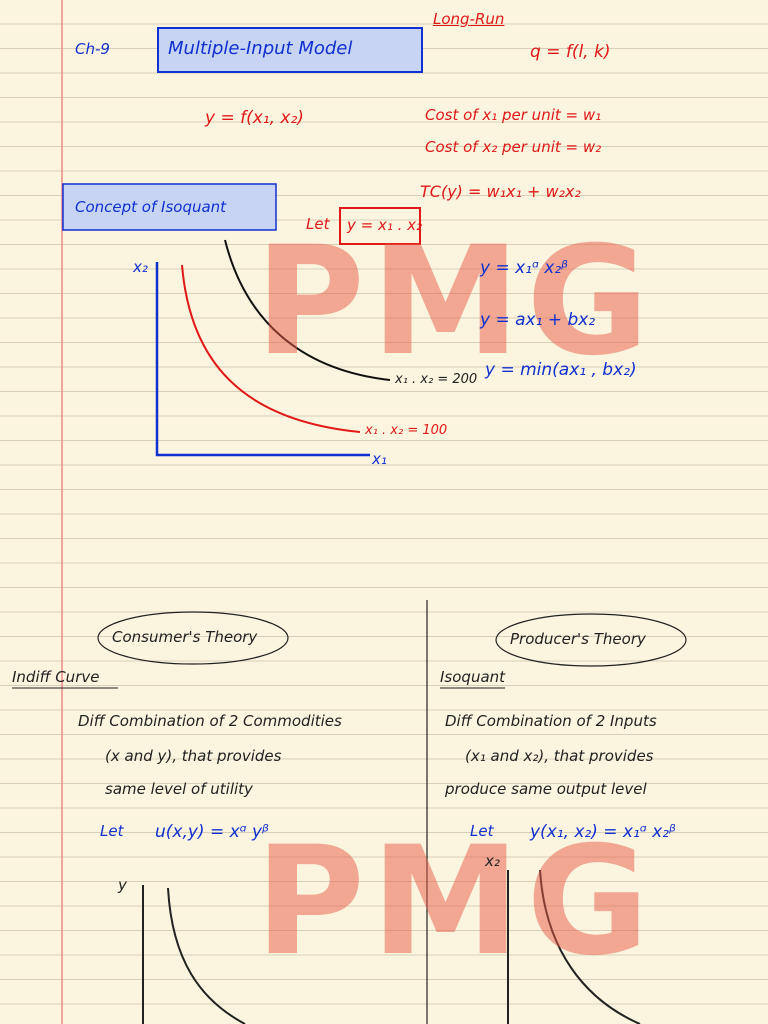 The width and height of the screenshot is (768, 1024). I want to click on curve-label: x₁ . x₂ = 100, so click(406, 430).